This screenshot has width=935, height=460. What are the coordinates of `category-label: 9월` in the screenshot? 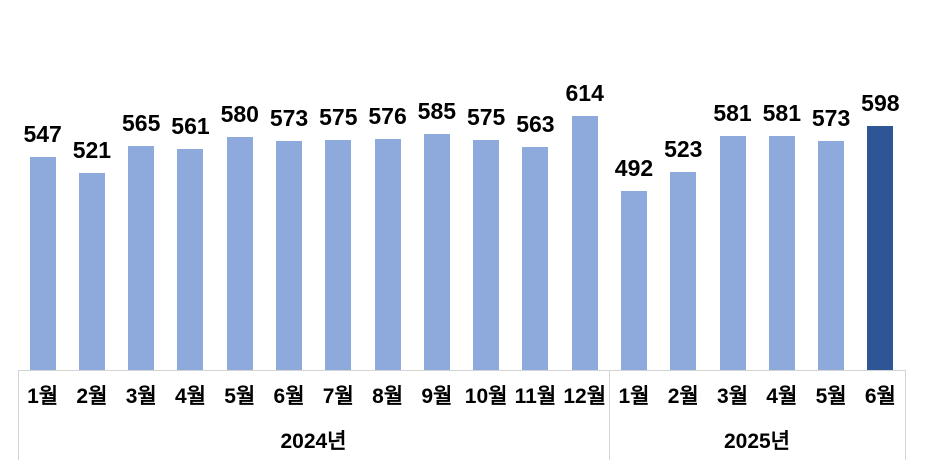 It's located at (437, 396).